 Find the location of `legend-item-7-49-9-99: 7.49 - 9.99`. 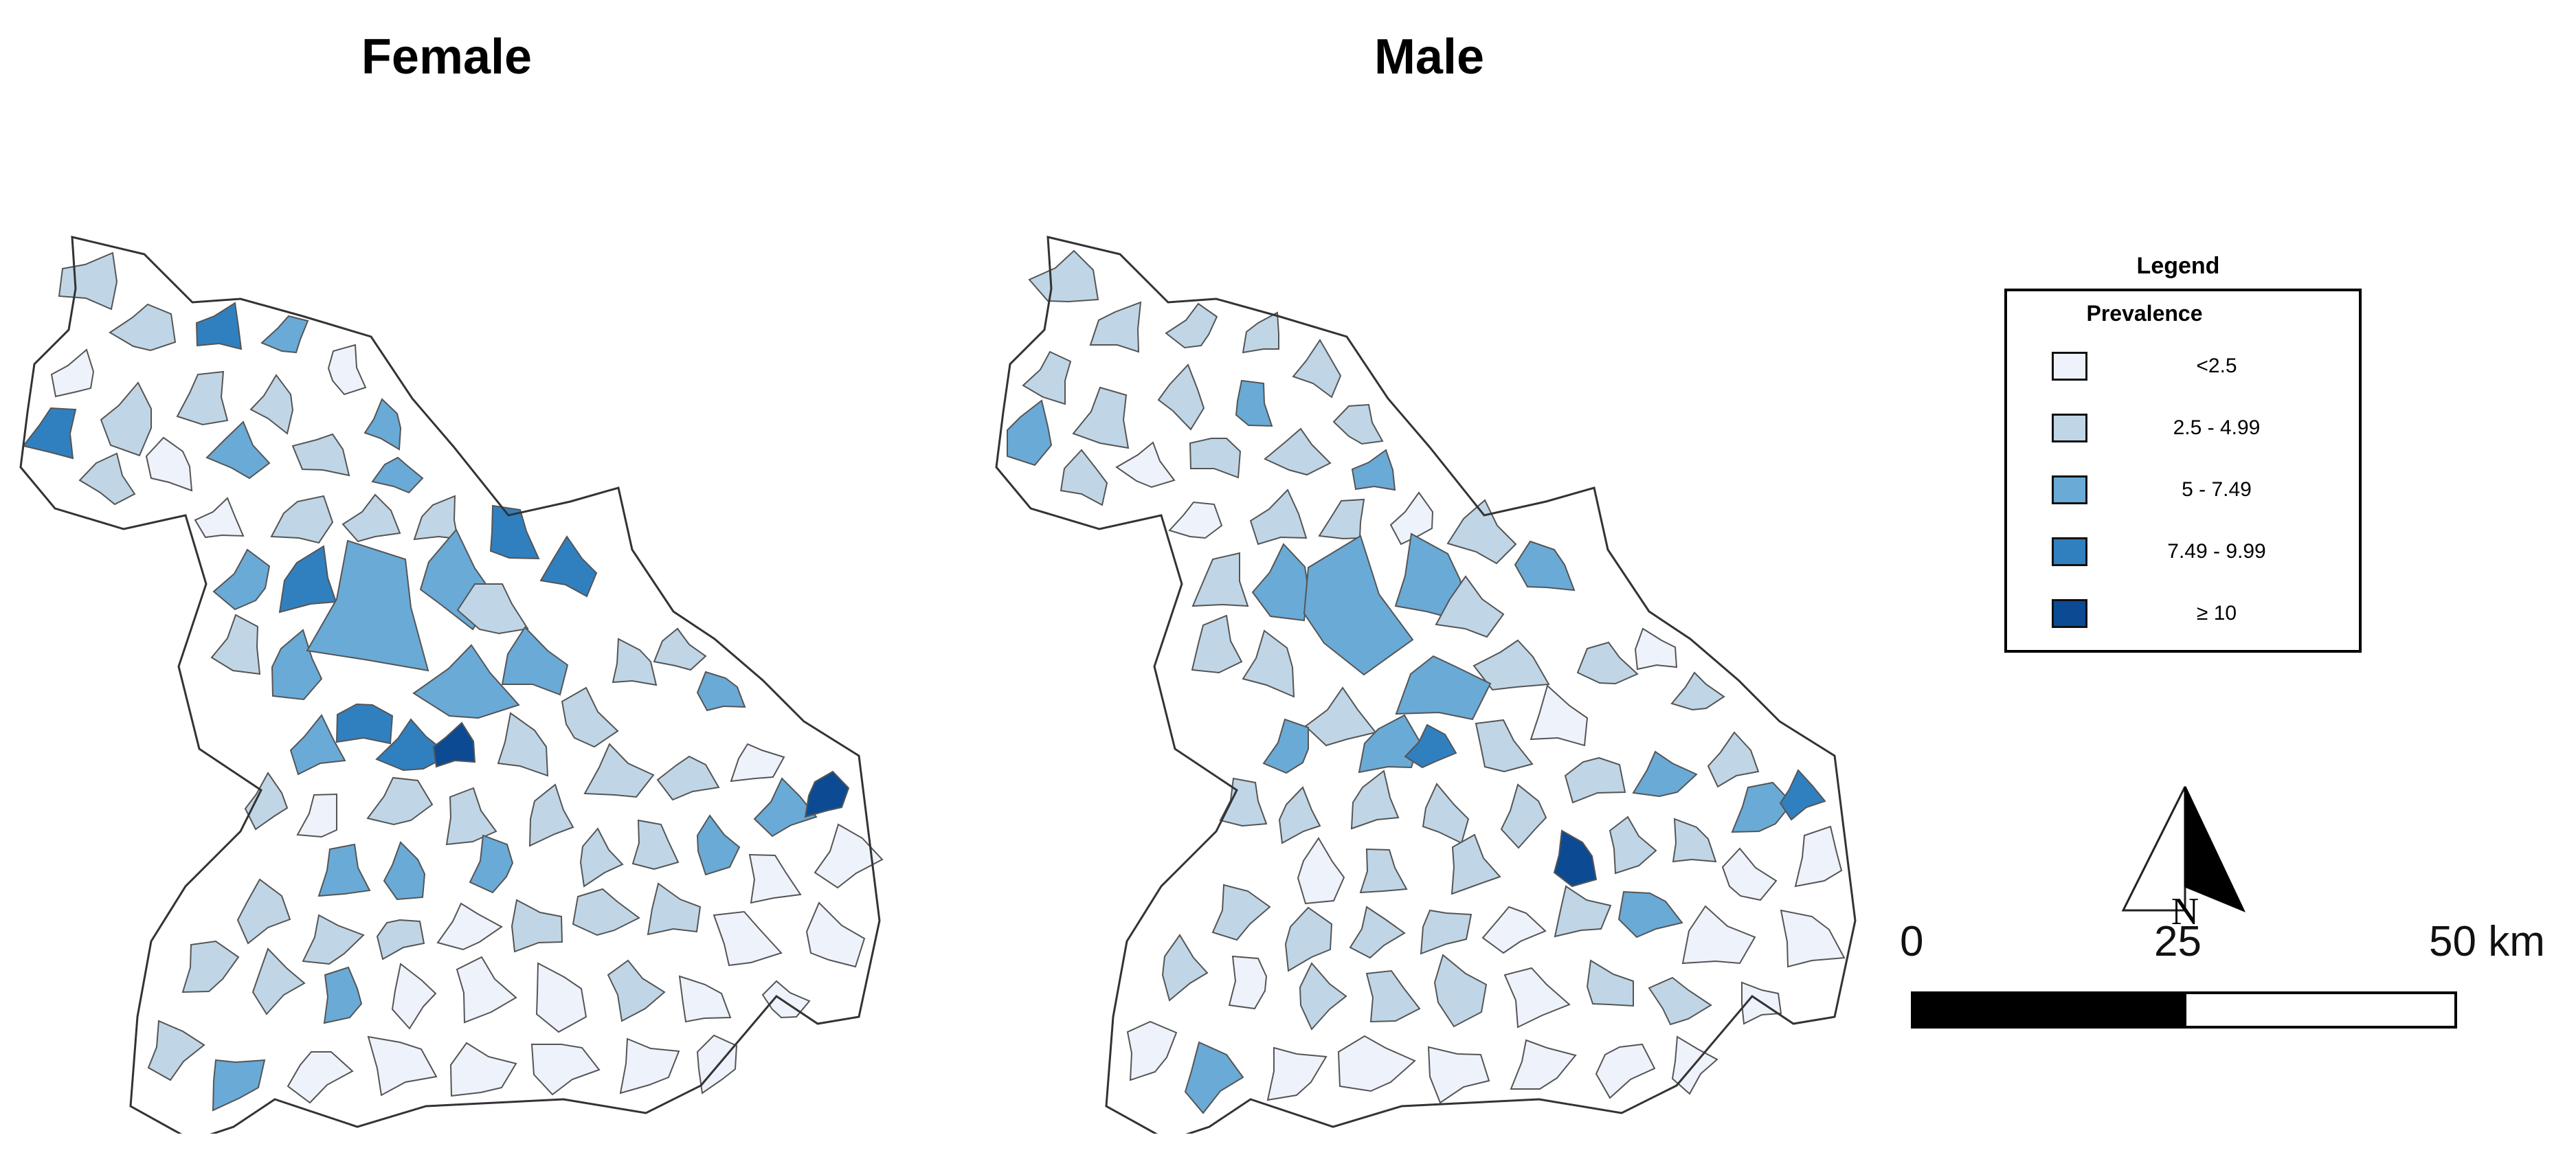

legend-item-7-49-9-99: 7.49 - 9.99 is located at coordinates (2203, 554).